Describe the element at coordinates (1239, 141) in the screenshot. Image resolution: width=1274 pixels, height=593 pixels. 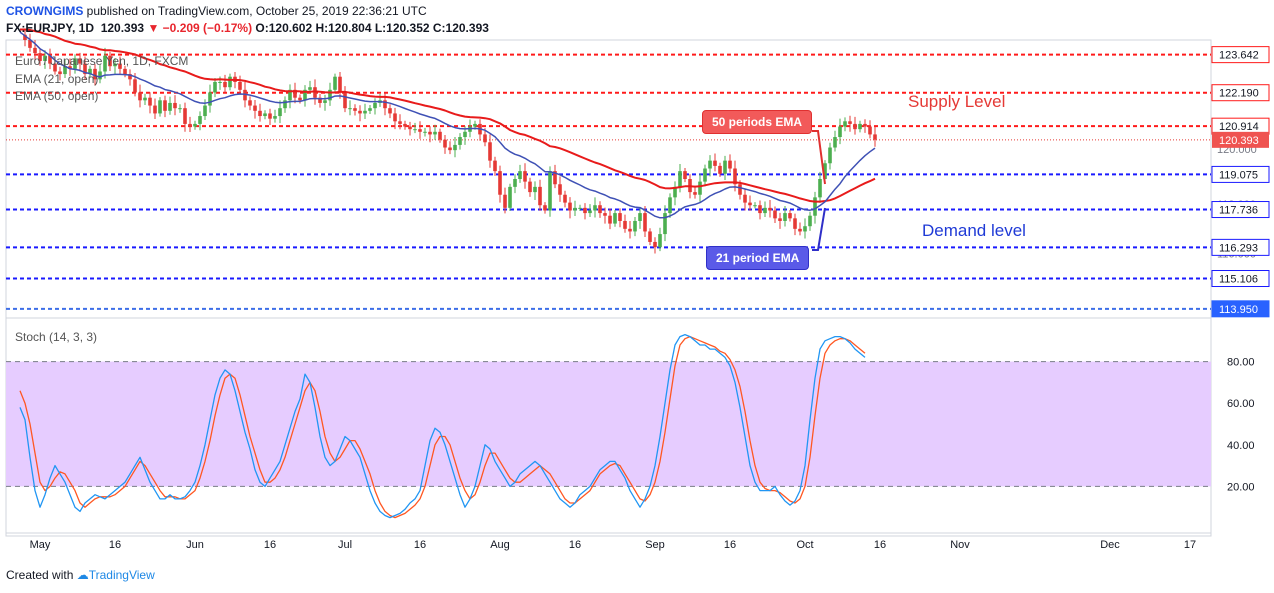
I see `last-price-label: 120.393` at that location.